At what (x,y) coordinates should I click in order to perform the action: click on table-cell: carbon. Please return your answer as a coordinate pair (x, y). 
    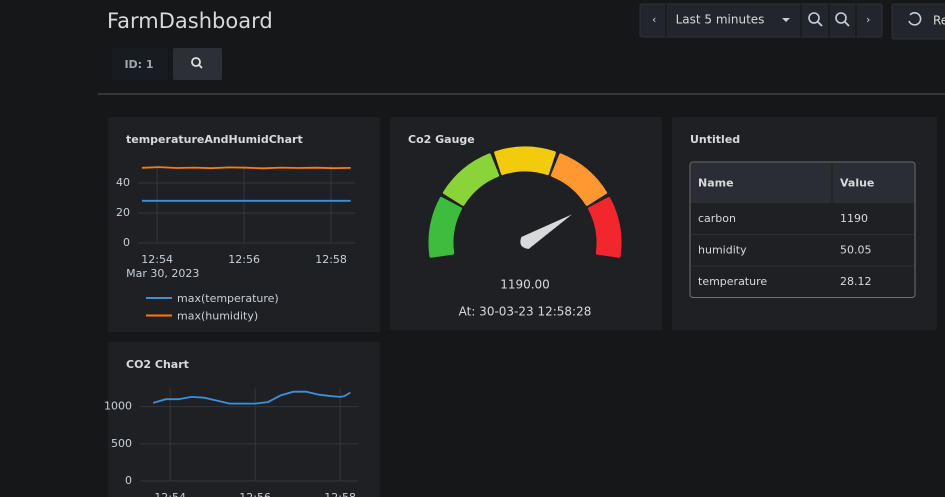
    Looking at the image, I should click on (717, 218).